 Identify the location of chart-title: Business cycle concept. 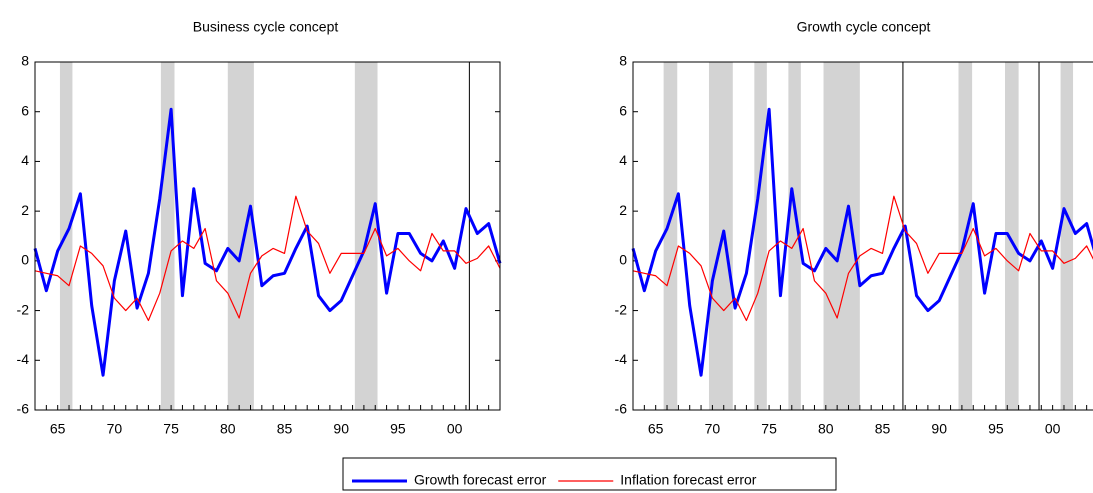
(266, 27).